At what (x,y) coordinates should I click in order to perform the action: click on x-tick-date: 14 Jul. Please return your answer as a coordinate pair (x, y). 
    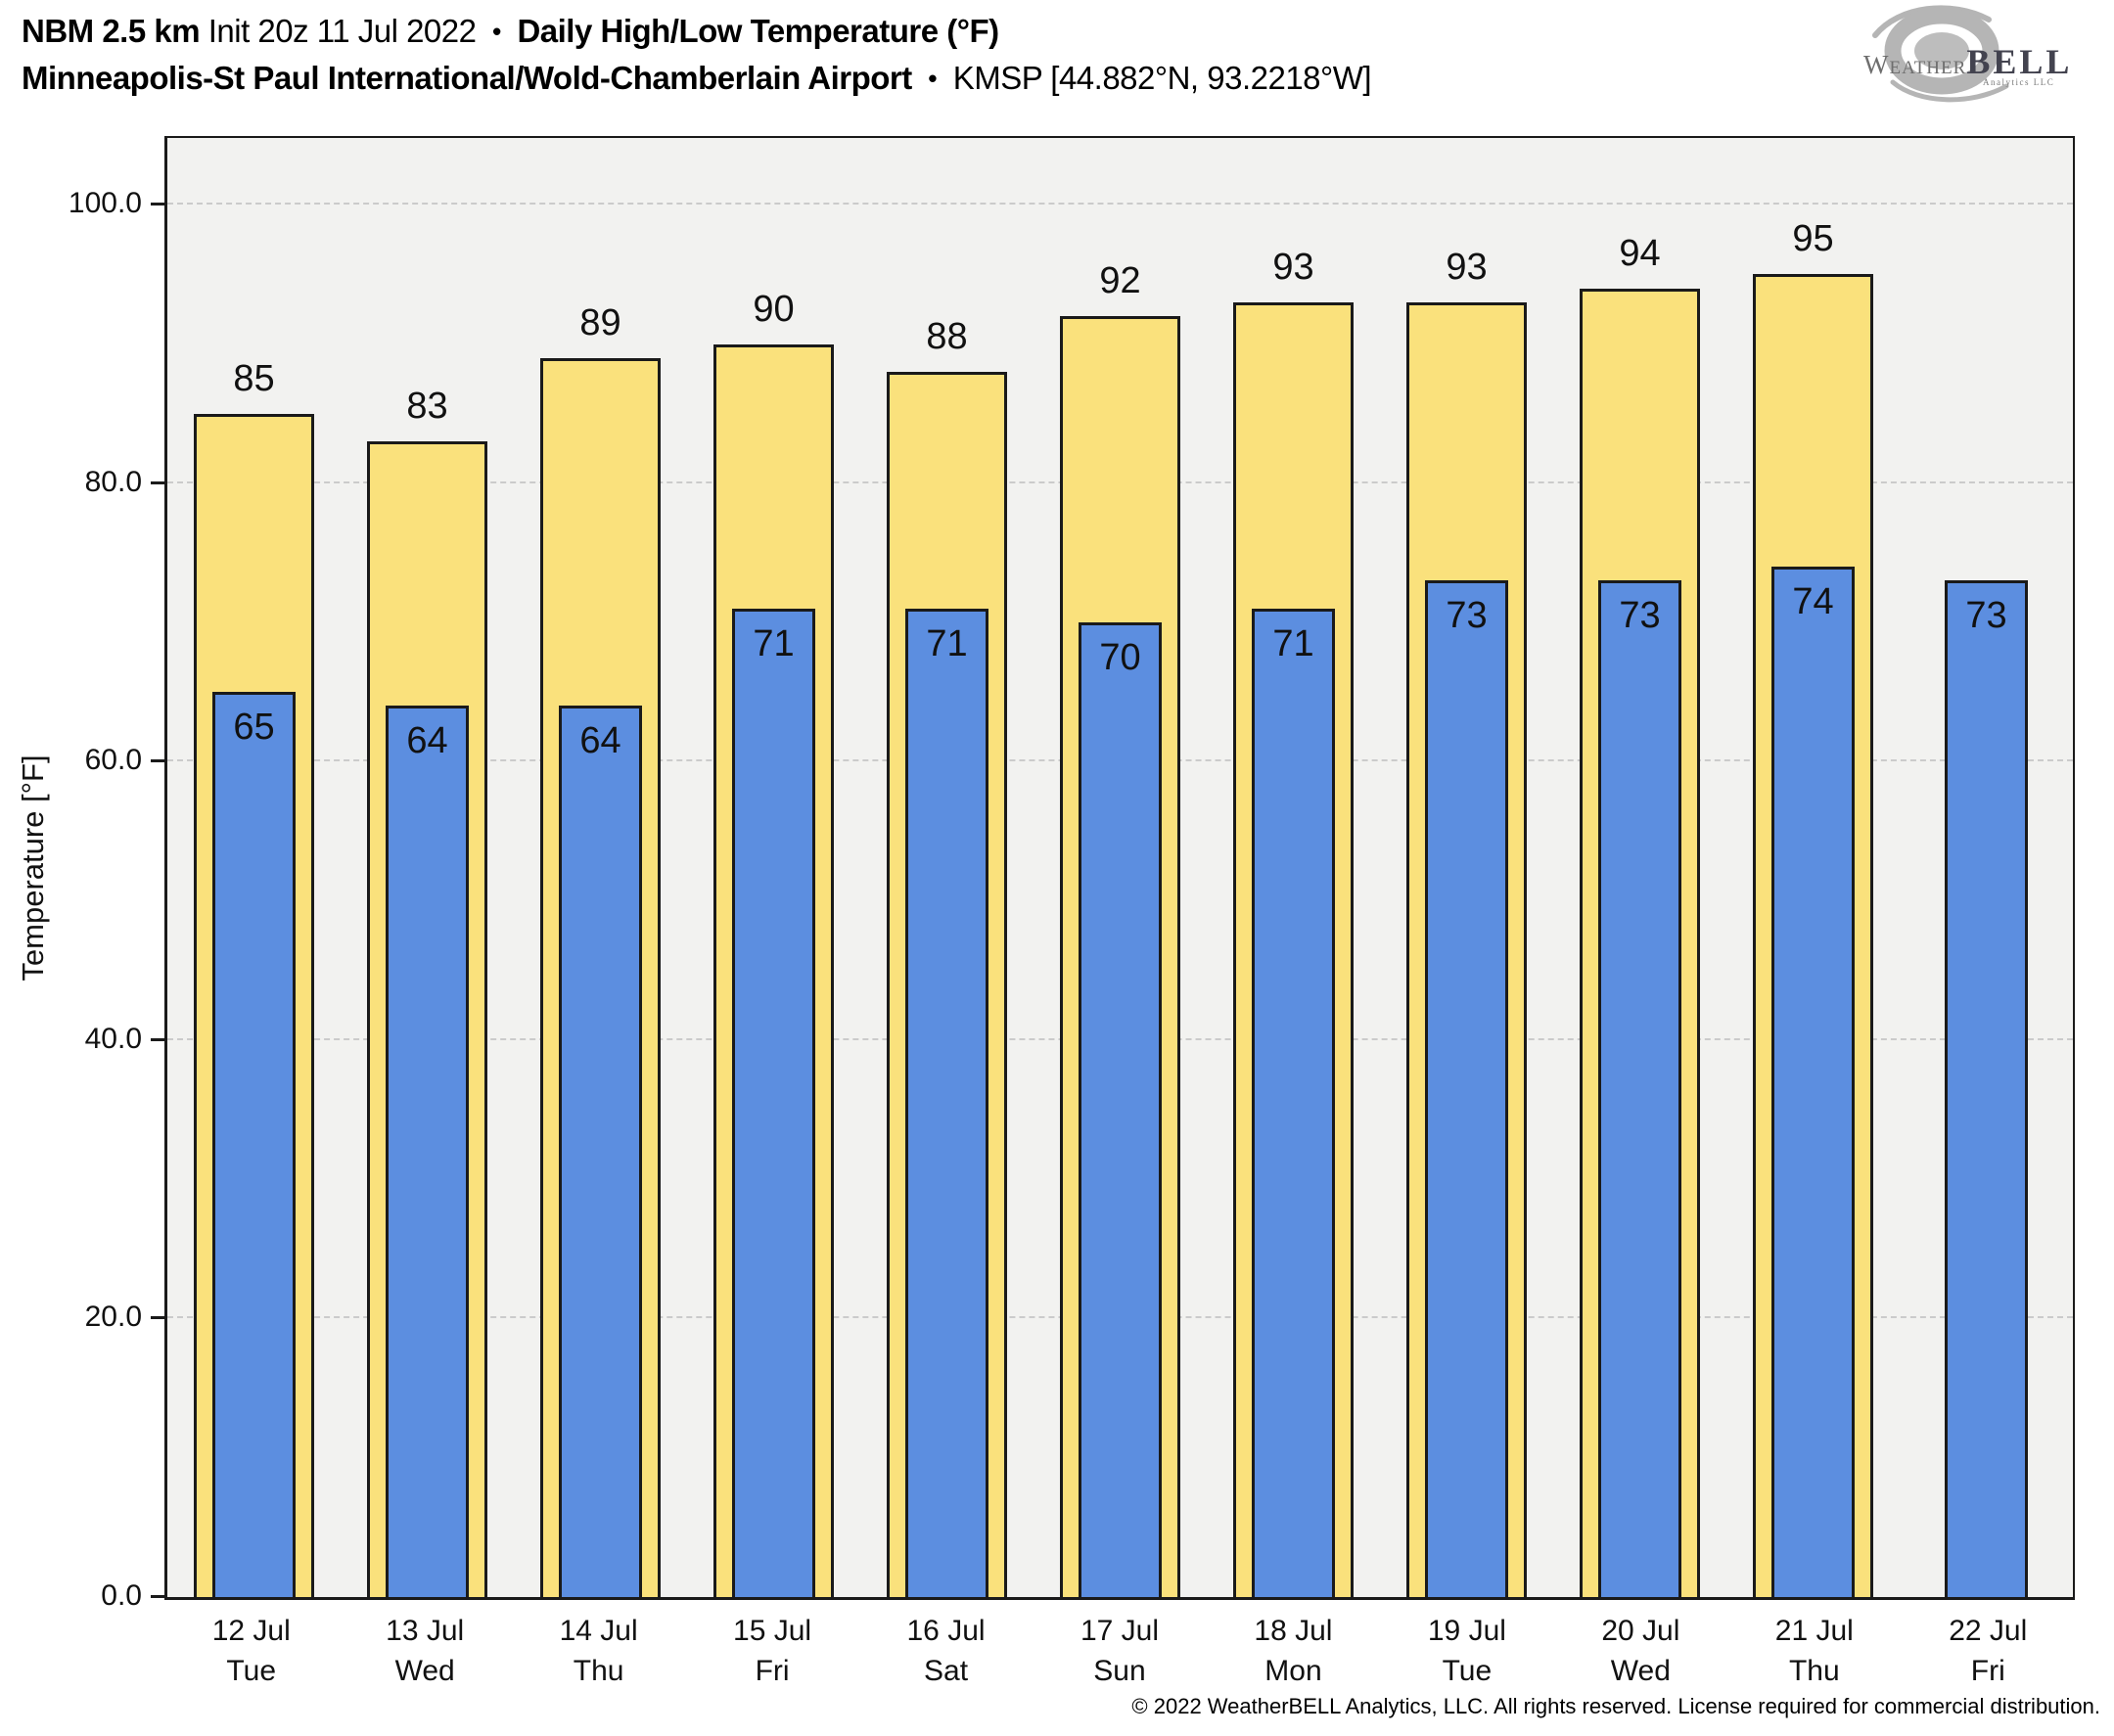
    Looking at the image, I should click on (598, 1631).